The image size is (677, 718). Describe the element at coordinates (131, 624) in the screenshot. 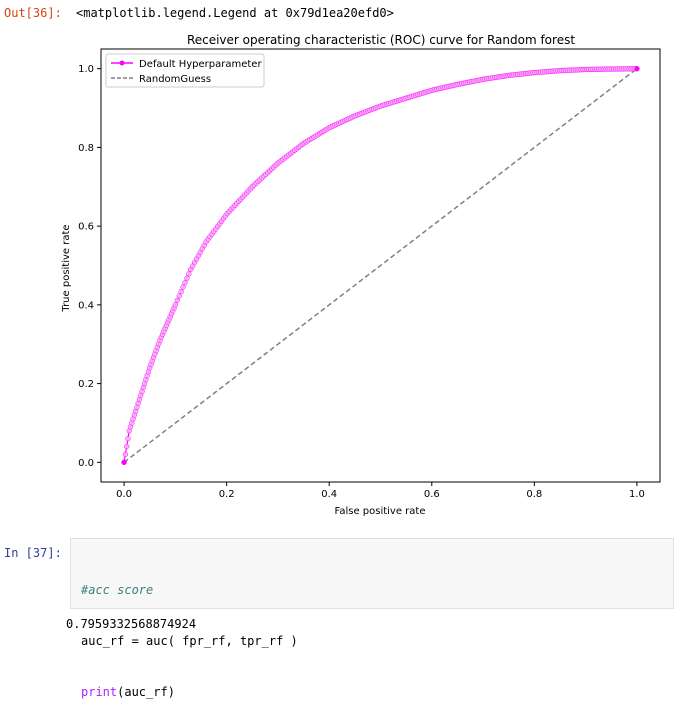

I see `cell-output: 0.7959332568874924` at that location.